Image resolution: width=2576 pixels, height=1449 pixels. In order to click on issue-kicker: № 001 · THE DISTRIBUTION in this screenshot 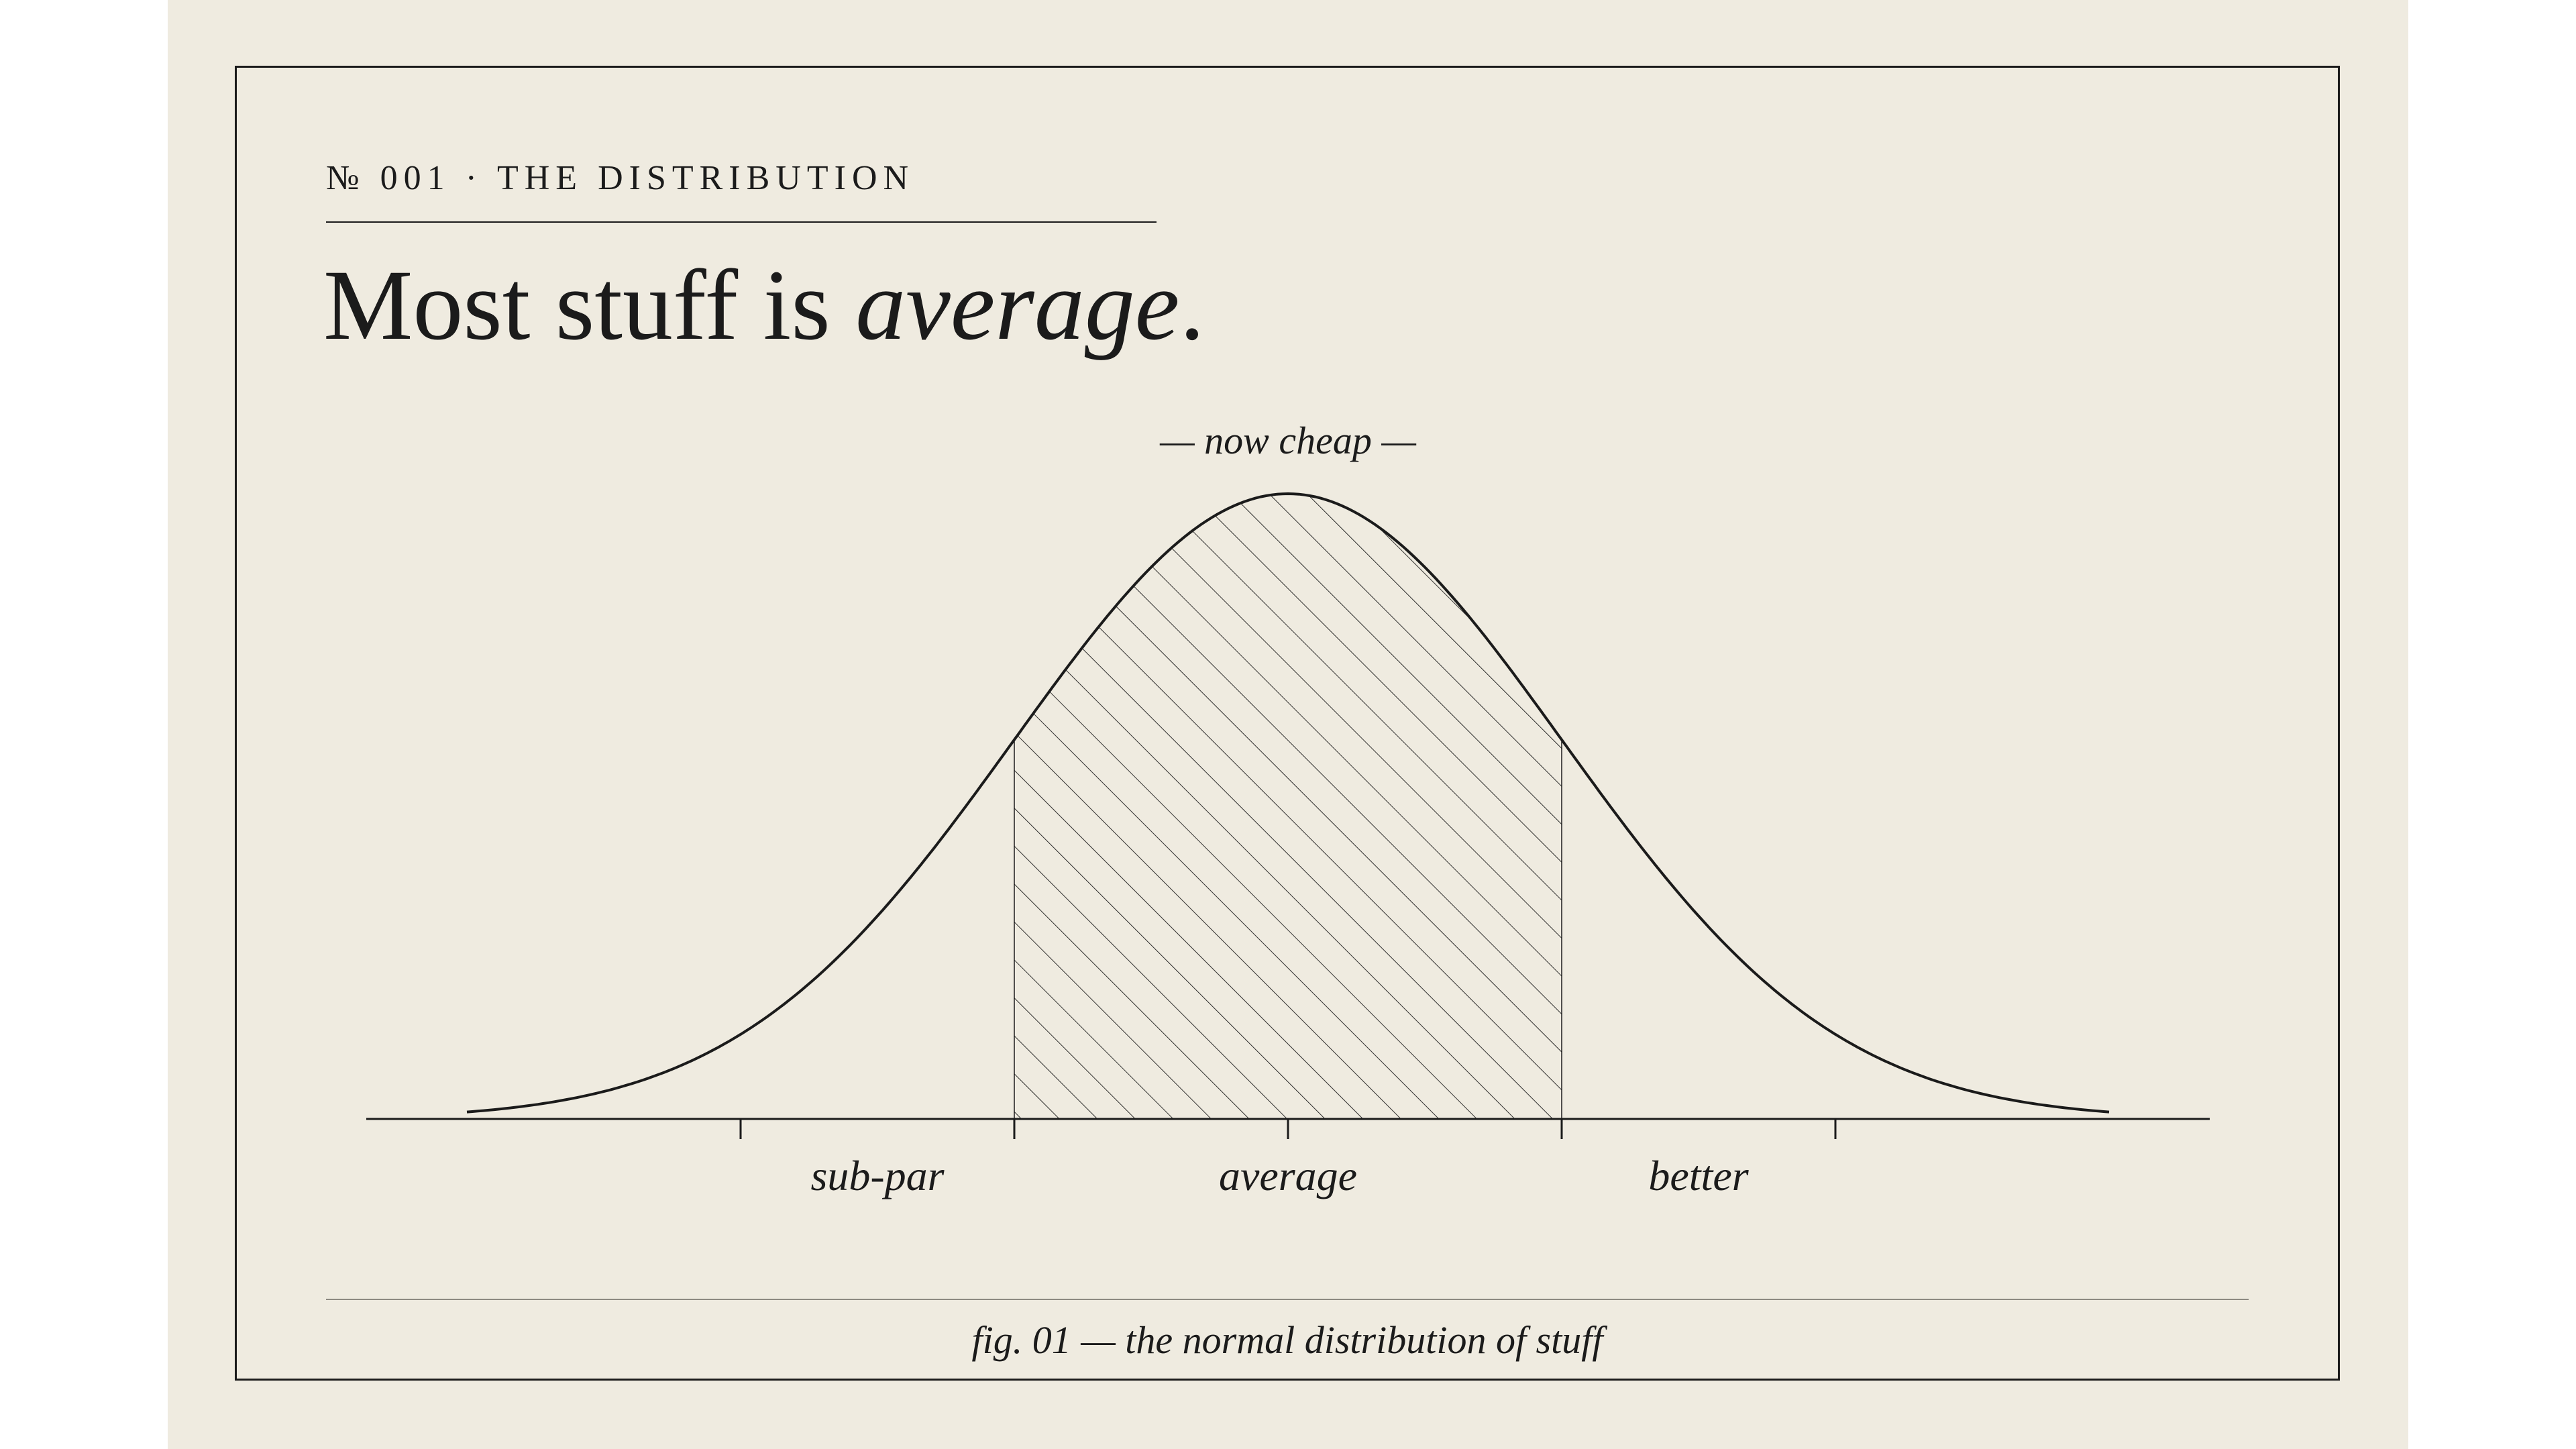, I will do `click(620, 178)`.